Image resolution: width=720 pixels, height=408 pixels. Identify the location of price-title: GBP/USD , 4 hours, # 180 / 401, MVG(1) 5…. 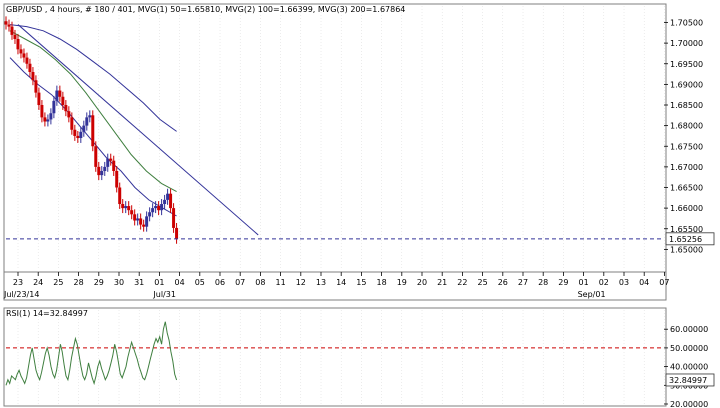
(205, 9).